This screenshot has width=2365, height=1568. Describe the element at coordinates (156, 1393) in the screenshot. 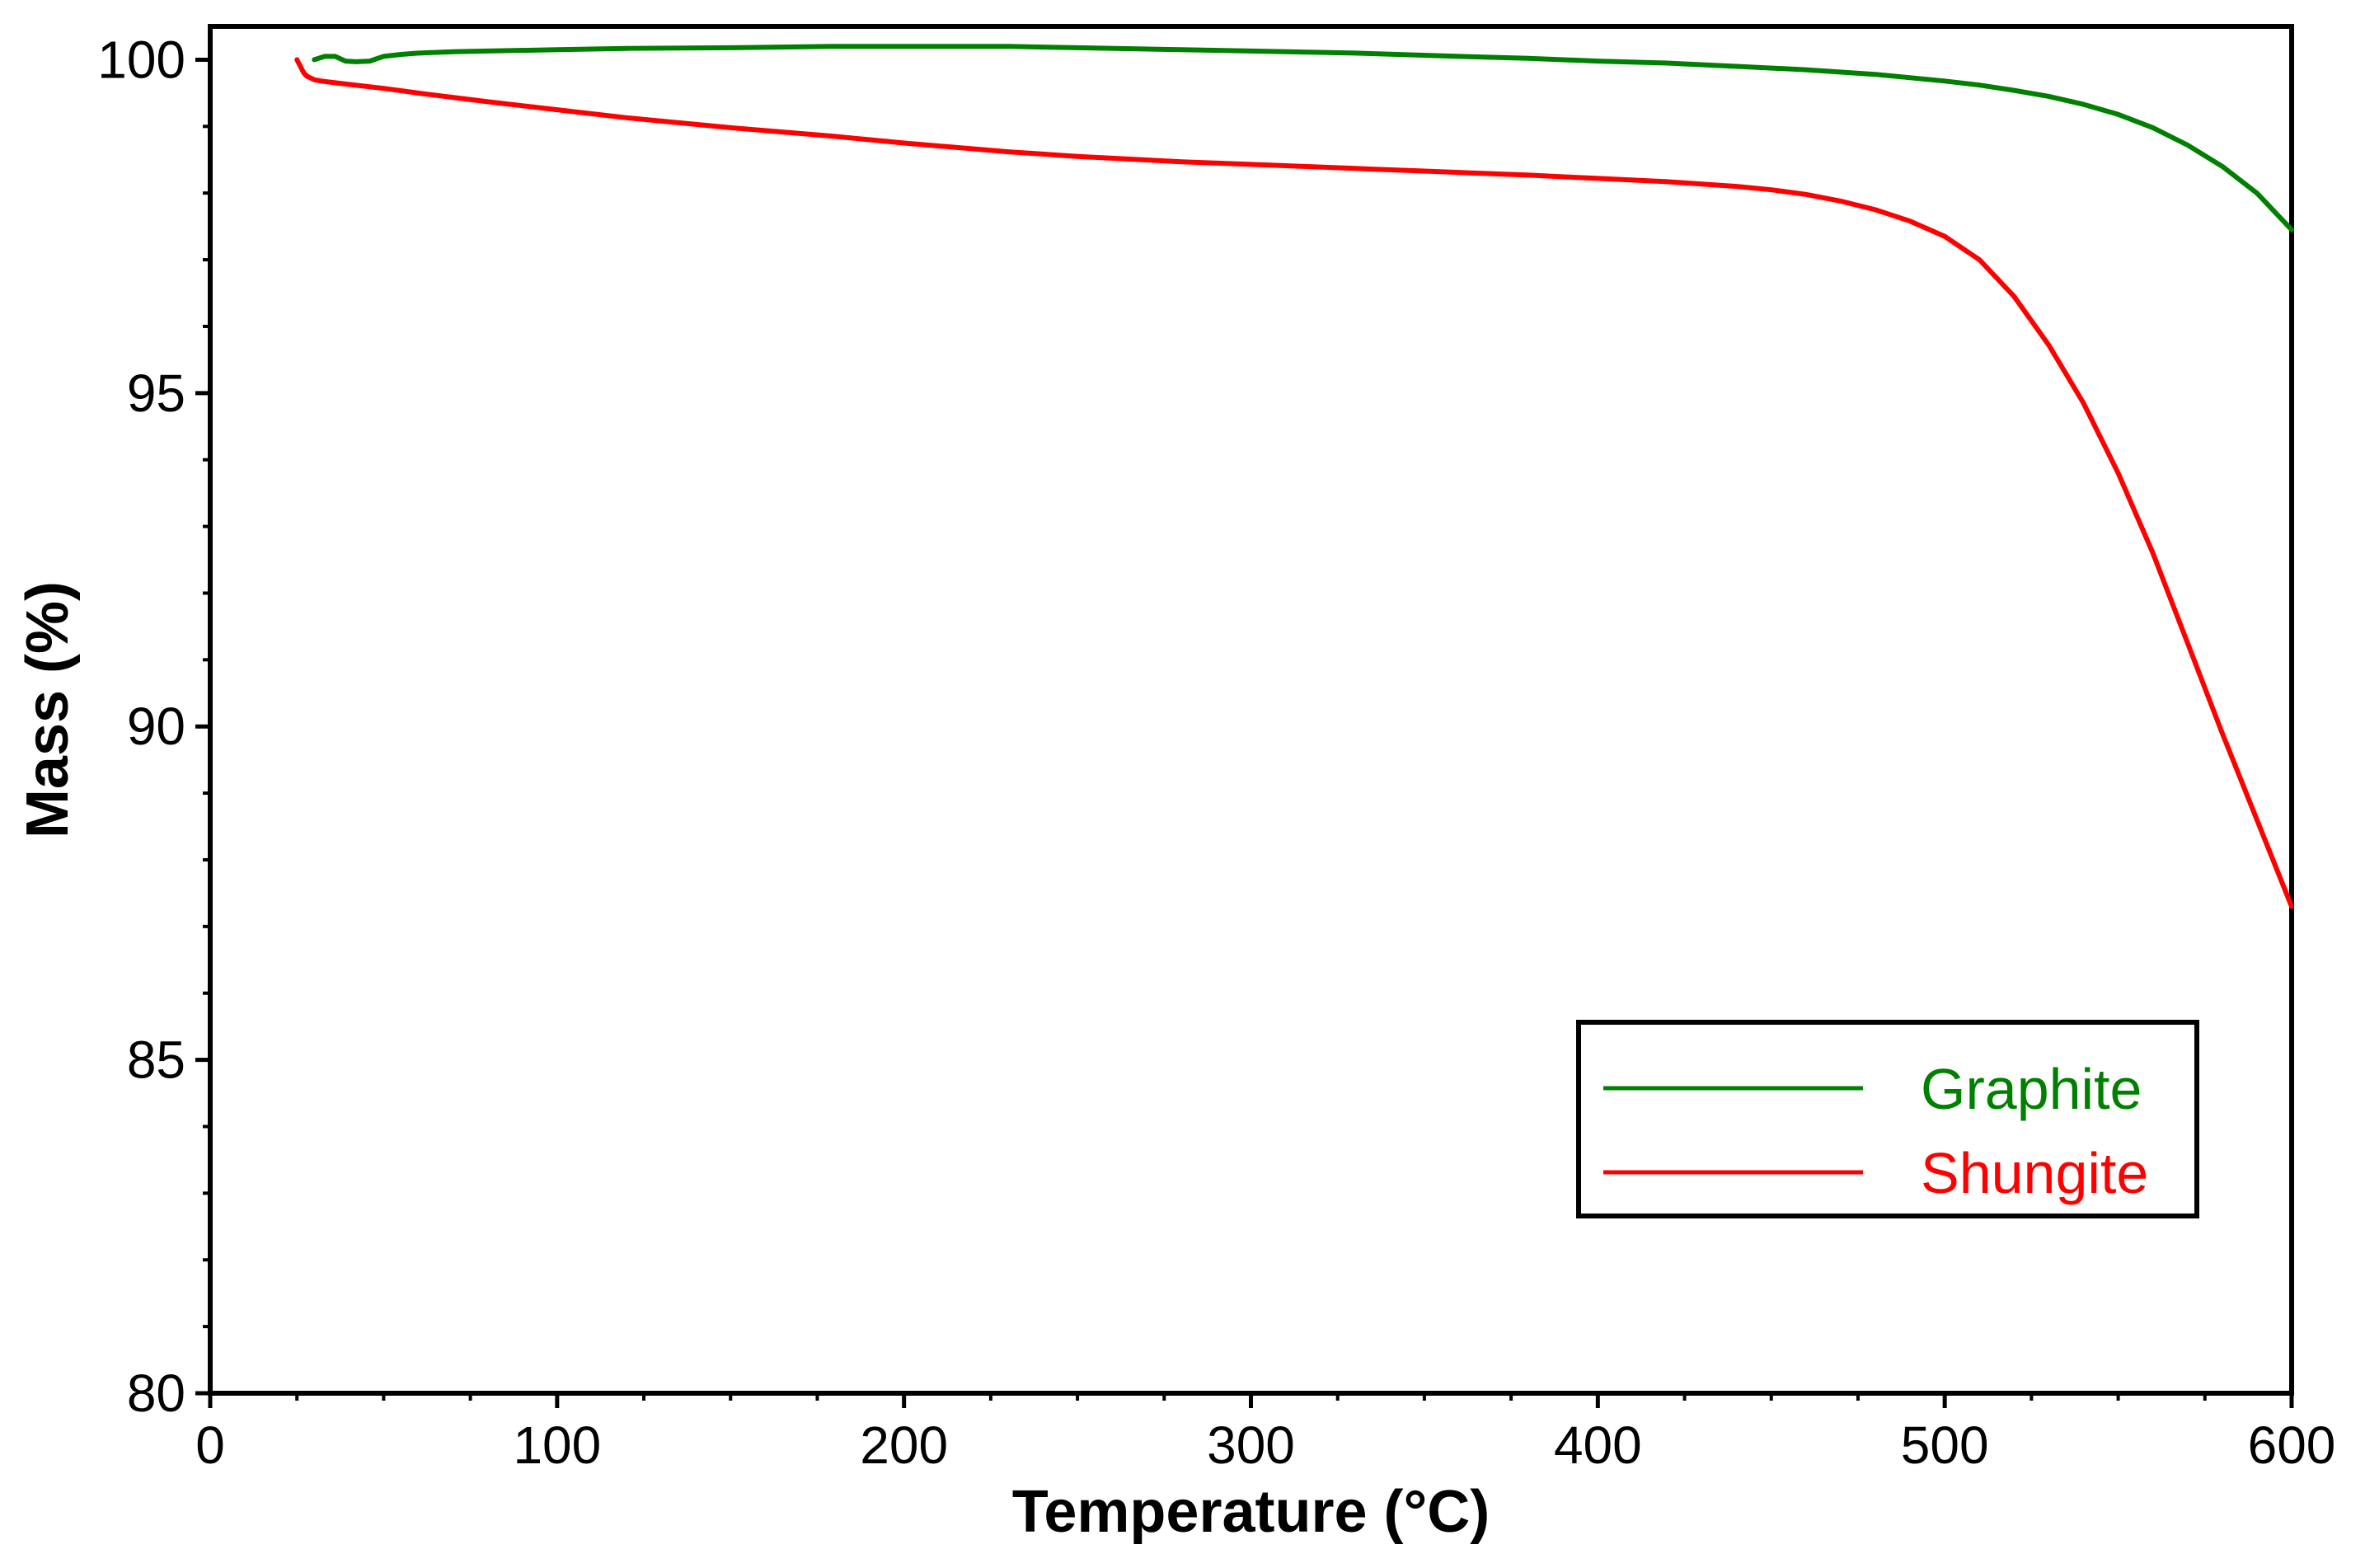

I see `y-tick-label: 80` at that location.